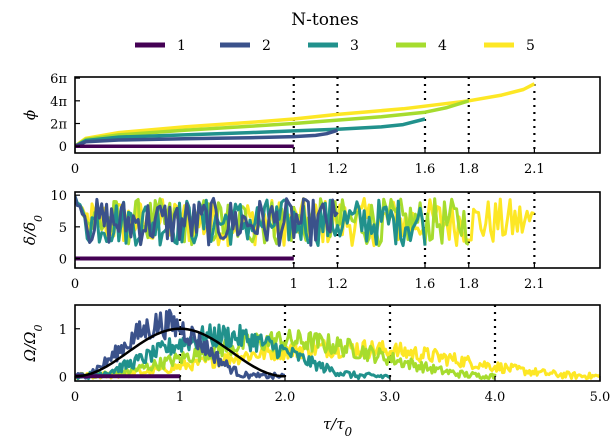  I want to click on y-tick-label: 4π, so click(58, 102).